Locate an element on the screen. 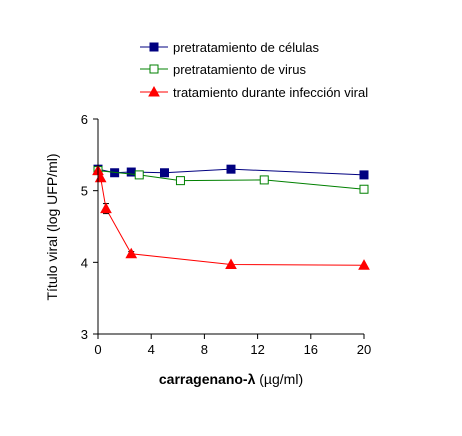 The width and height of the screenshot is (462, 436). x-axis-title-bold: carragenano-λ is located at coordinates (207, 379).